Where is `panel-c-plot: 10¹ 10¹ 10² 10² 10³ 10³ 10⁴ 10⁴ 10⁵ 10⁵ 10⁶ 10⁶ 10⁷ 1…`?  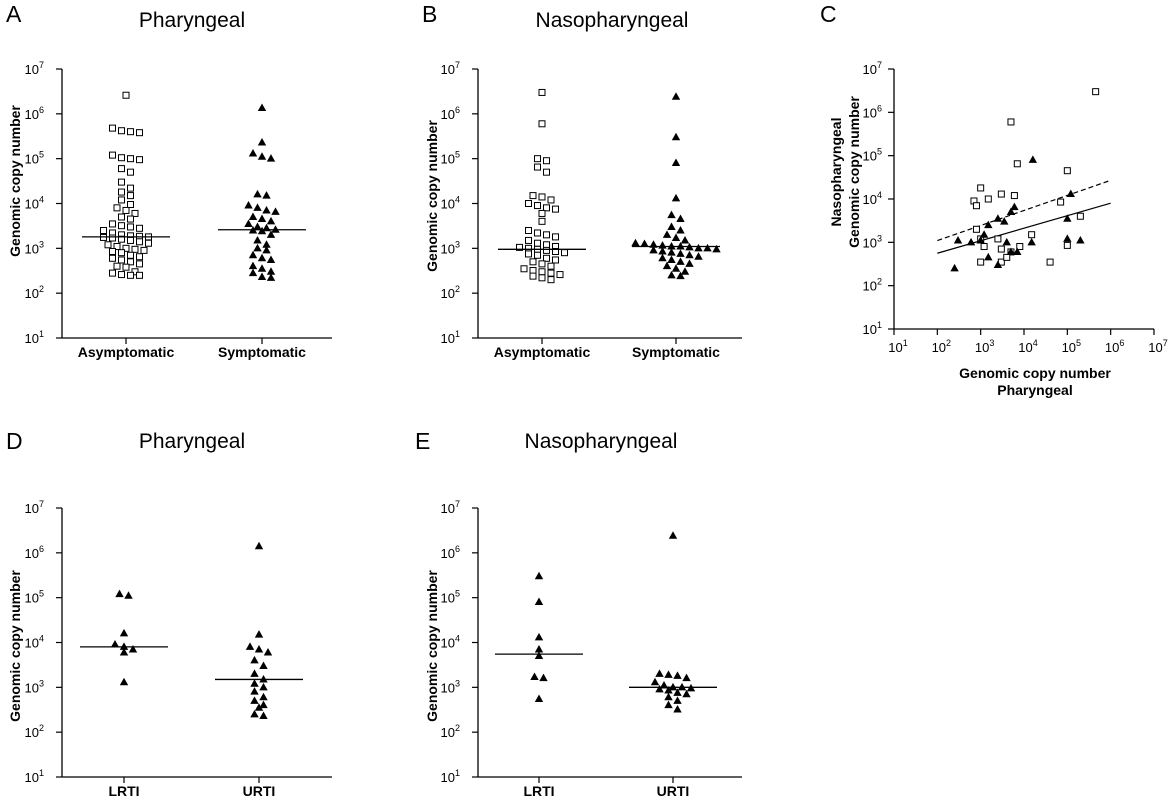
panel-c-plot: 10¹ 10¹ 10² 10² 10³ 10³ 10⁴ 10⁴ 10⁵ 10⁵ 10⁶ 10⁶ 10⁷ 1… is located at coordinates (1015, 207).